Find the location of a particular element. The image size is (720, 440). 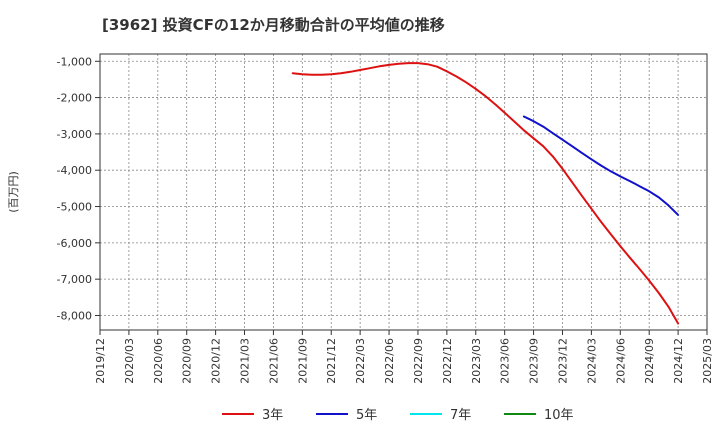

x-tick-label: 2025/03 is located at coordinates (707, 361).